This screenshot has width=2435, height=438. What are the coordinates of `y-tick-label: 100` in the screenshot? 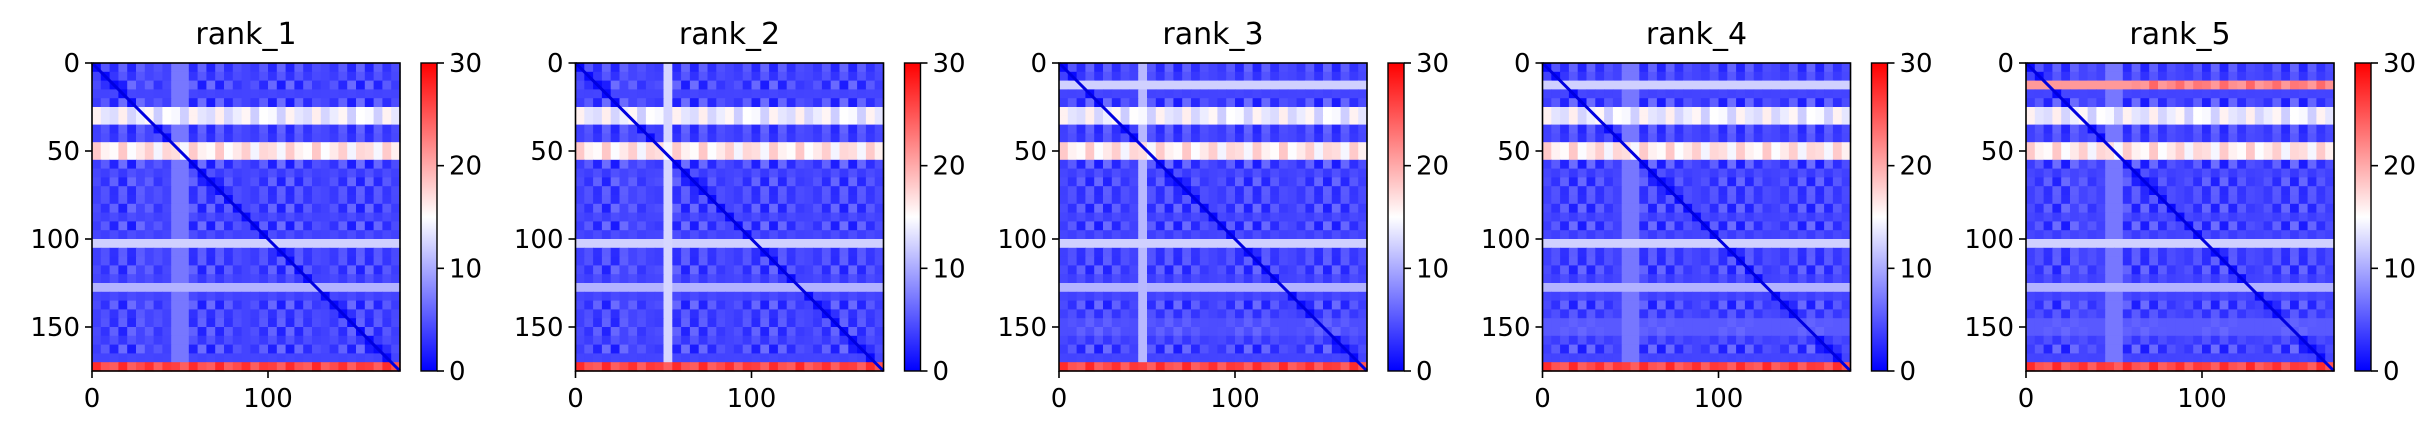 It's located at (539, 240).